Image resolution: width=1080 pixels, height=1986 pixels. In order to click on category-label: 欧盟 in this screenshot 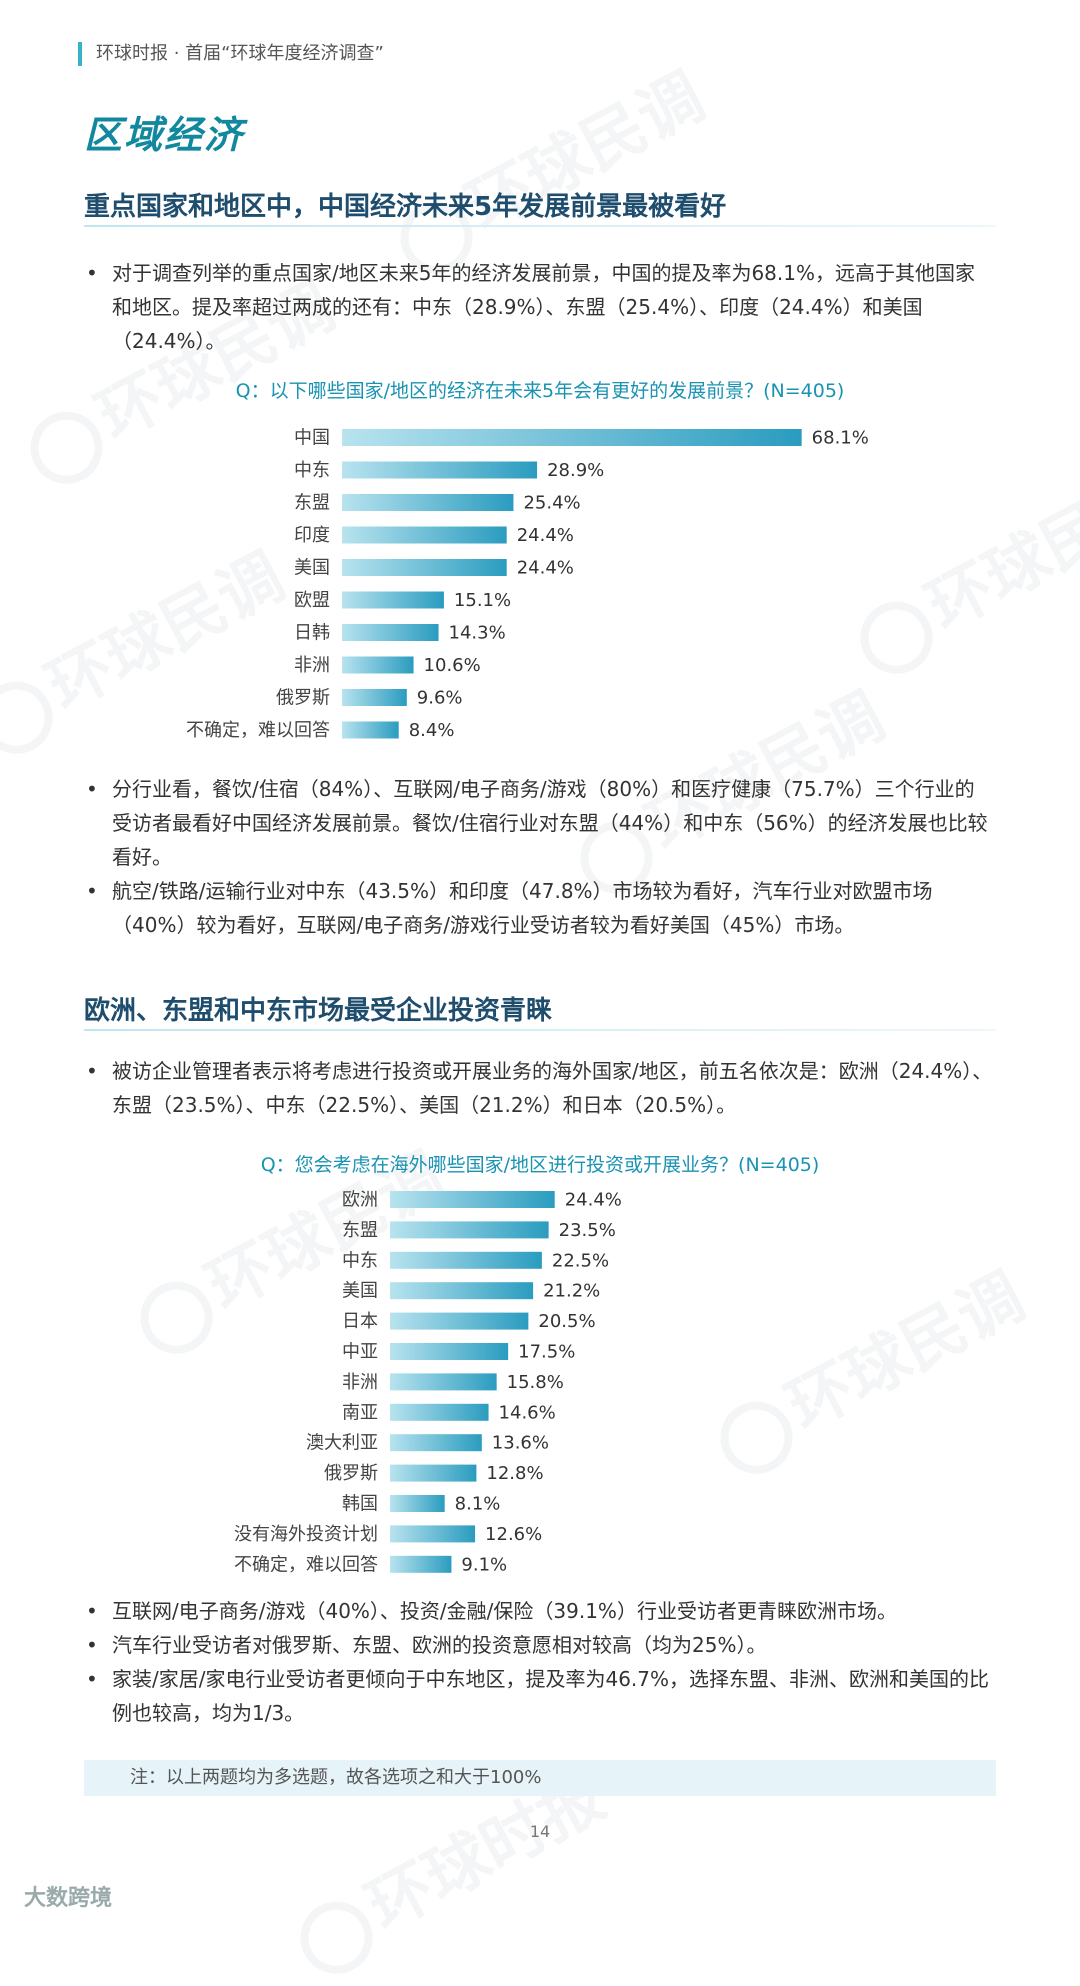, I will do `click(312, 600)`.